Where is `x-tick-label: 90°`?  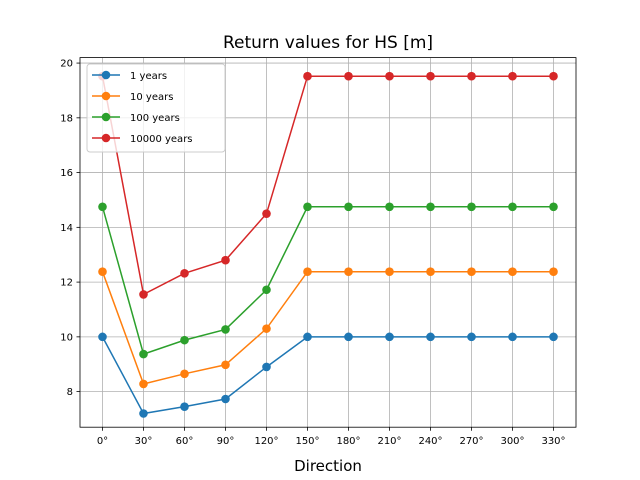 x-tick-label: 90° is located at coordinates (226, 441).